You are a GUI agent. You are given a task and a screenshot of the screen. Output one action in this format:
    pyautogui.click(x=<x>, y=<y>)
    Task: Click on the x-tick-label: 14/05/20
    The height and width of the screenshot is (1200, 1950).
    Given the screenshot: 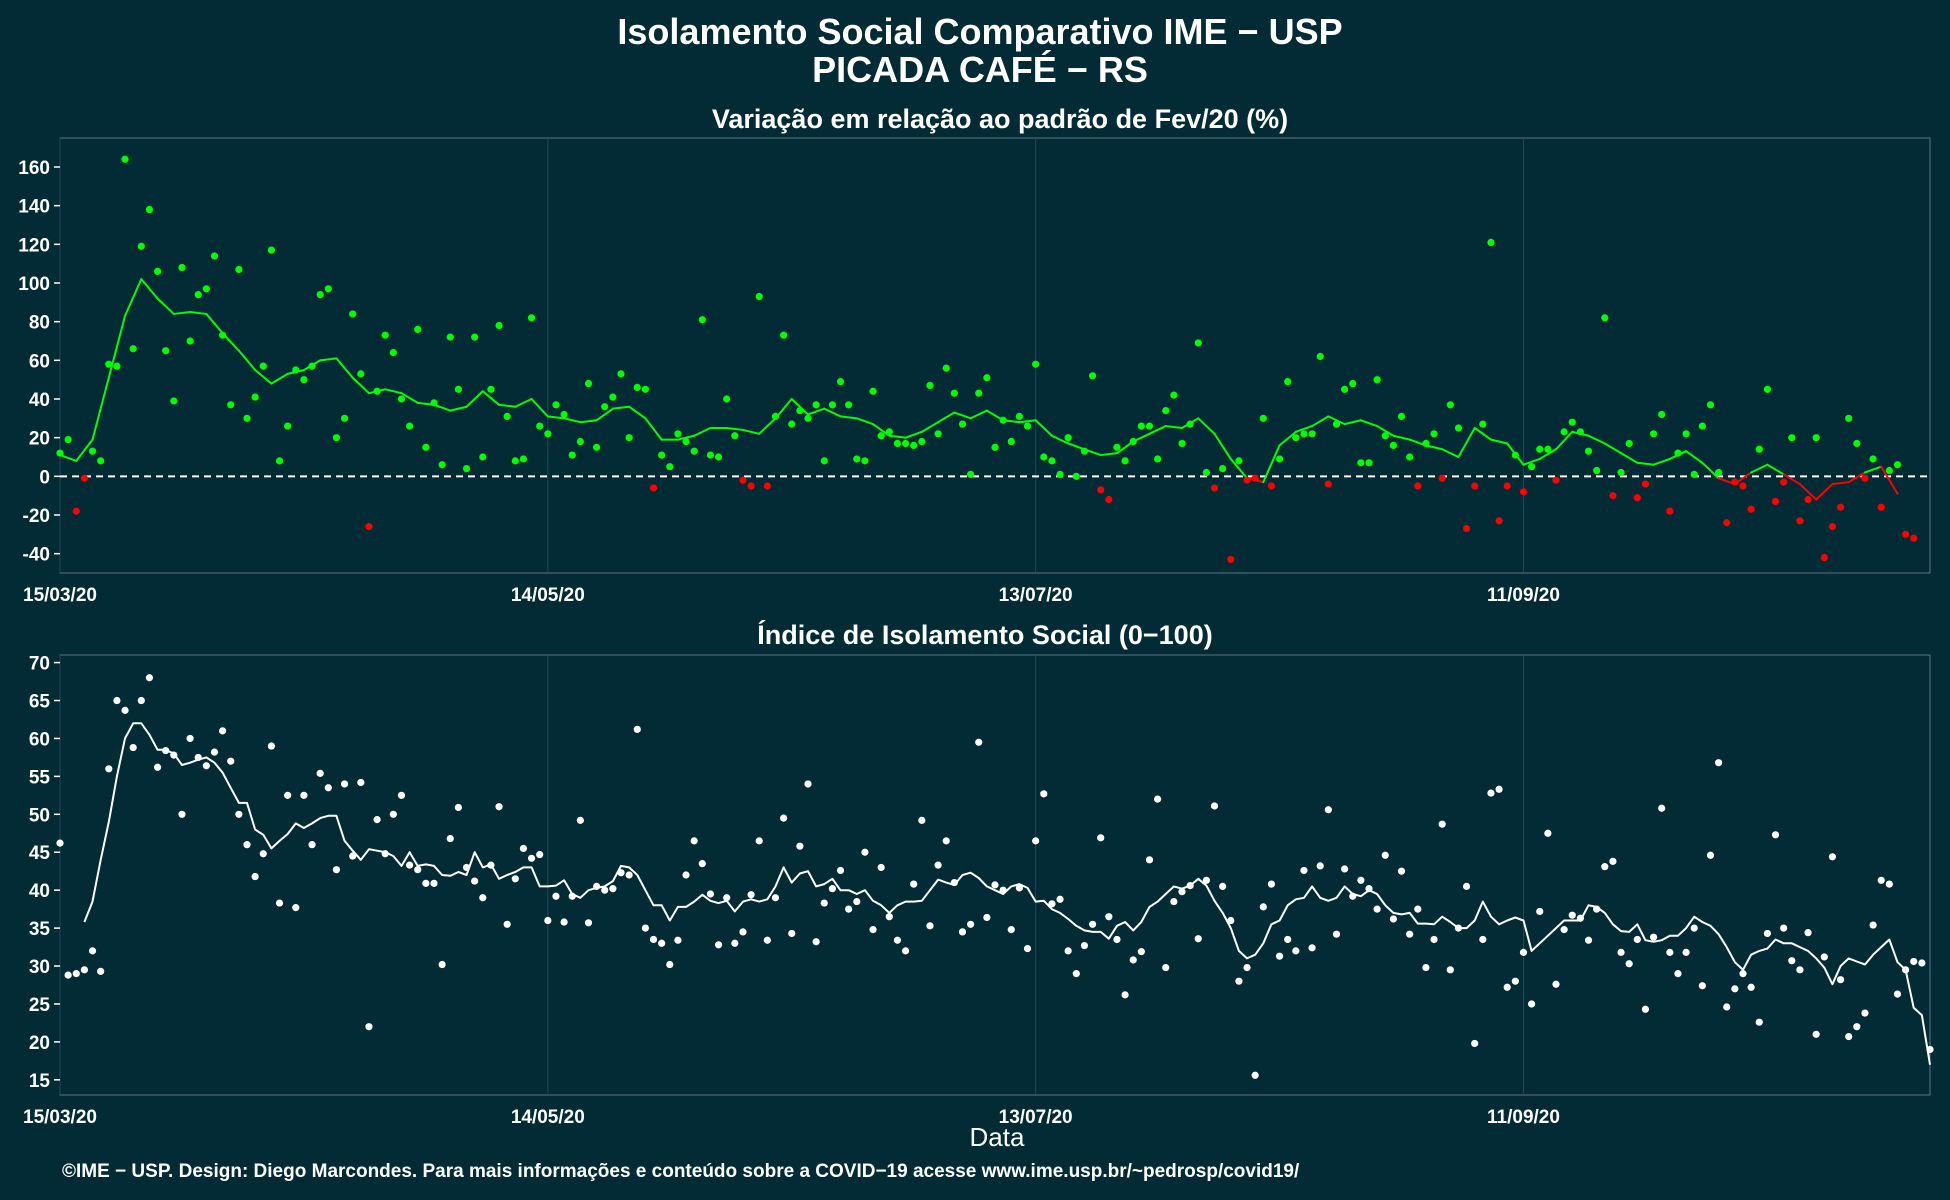 What is the action you would take?
    pyautogui.click(x=548, y=1117)
    